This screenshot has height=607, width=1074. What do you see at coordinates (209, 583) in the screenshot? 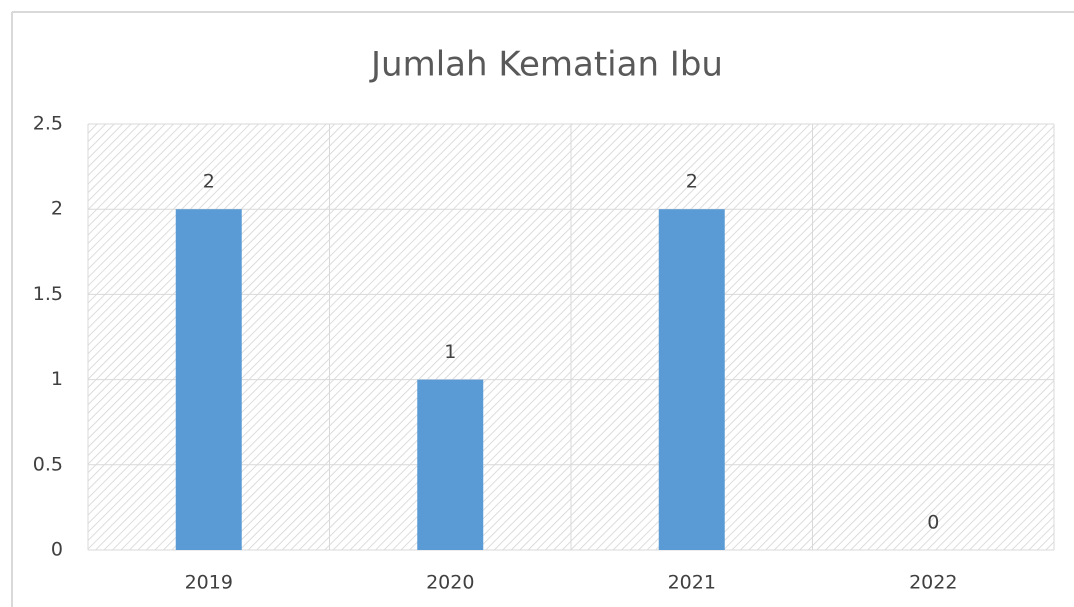
I see `x-tick-label: 2019` at bounding box center [209, 583].